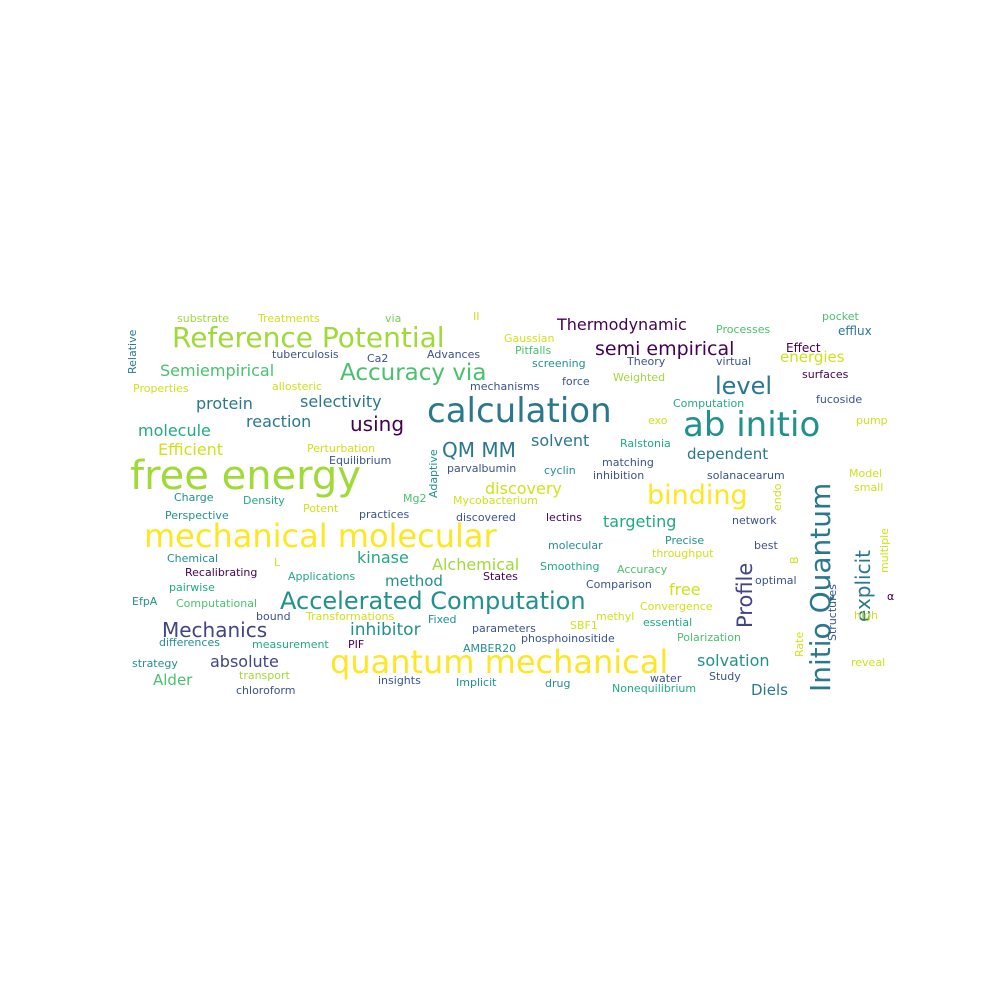 The height and width of the screenshot is (1000, 1000). I want to click on word-125: insights, so click(399, 680).